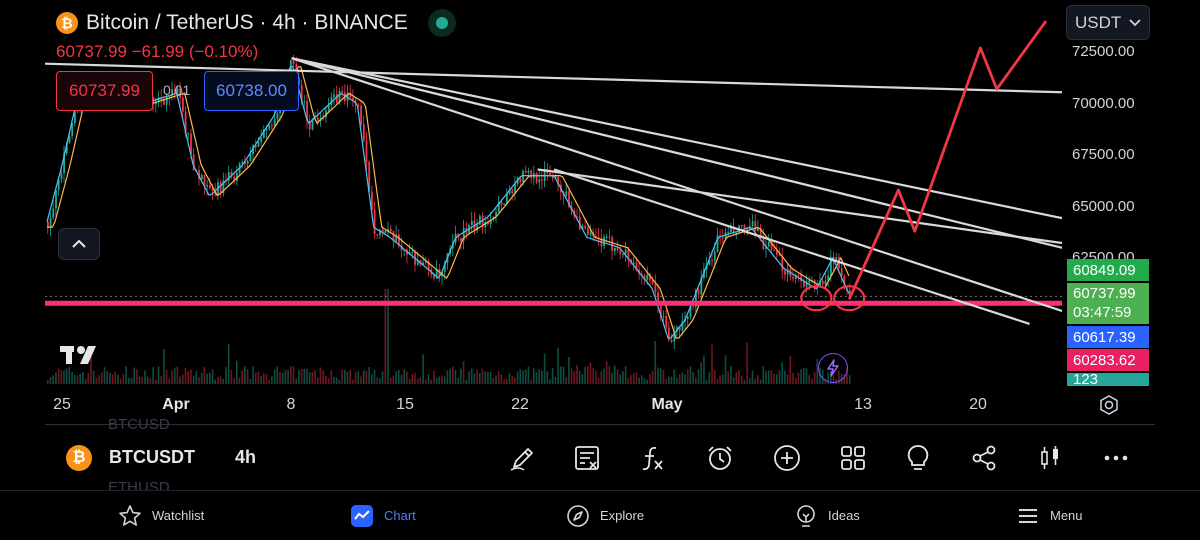 The image size is (1200, 540). Describe the element at coordinates (152, 457) in the screenshot. I see `symbol-name: BTCUSDT` at that location.